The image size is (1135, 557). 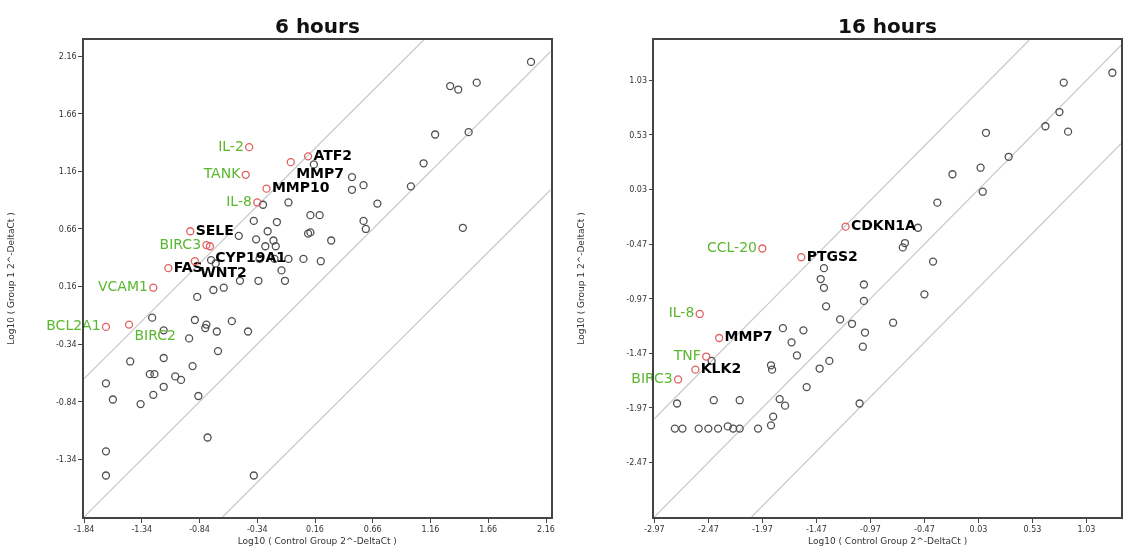 What do you see at coordinates (231, 145) in the screenshot?
I see `data-label: IL-2` at bounding box center [231, 145].